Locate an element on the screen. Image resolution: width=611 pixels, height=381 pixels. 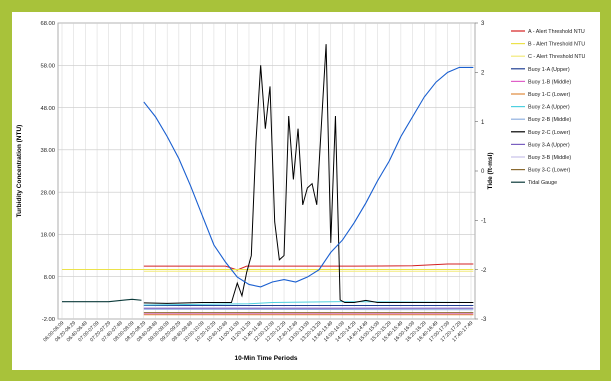
y2-tick-label: 3 is located at coordinates (483, 24).